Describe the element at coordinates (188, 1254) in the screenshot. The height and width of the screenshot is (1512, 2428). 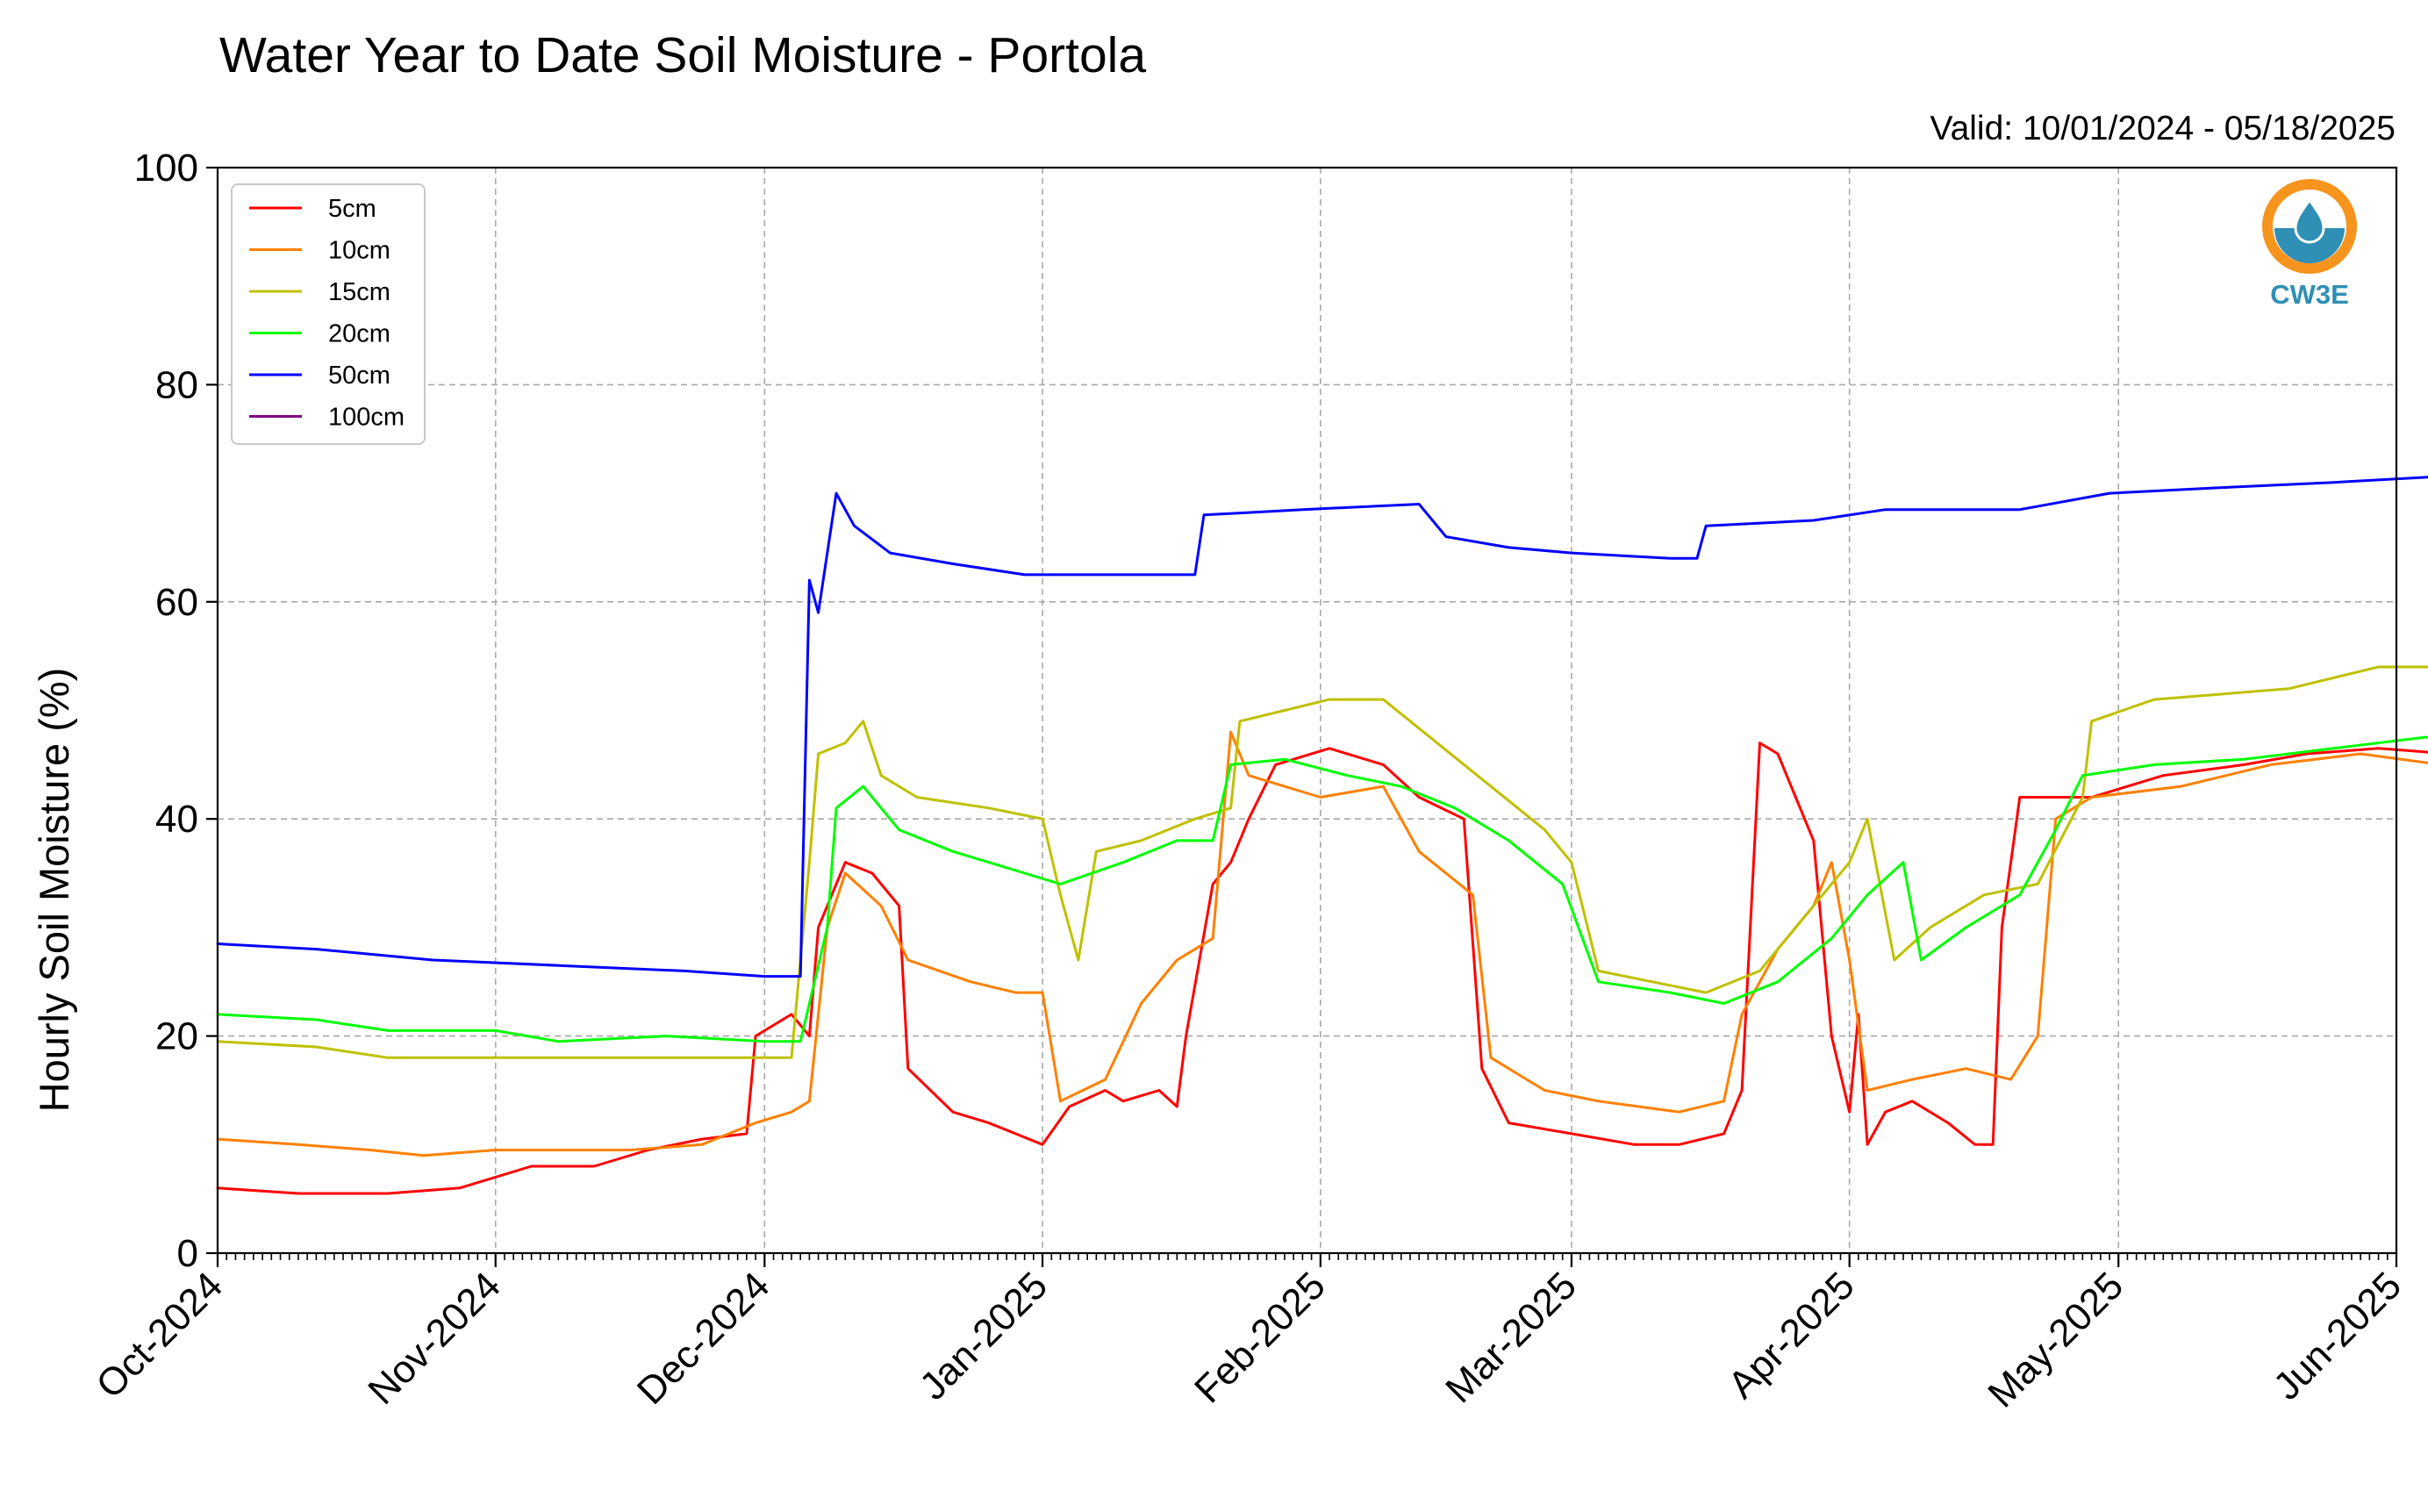
I see `y-tick-label: 0` at that location.